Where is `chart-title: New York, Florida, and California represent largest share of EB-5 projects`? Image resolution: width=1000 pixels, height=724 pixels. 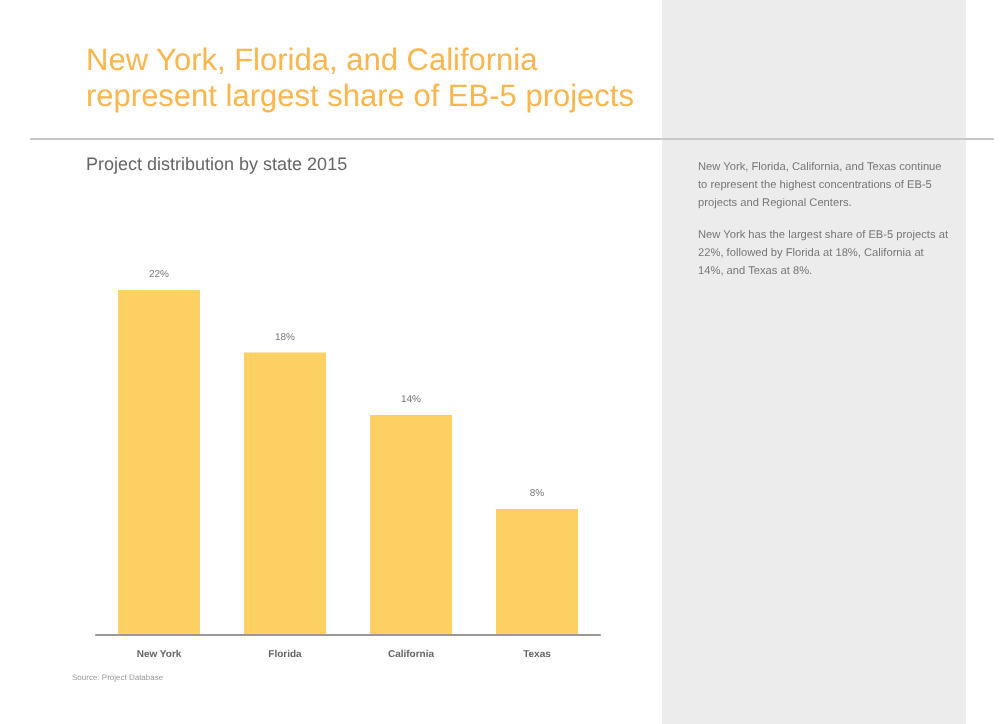 chart-title: New York, Florida, and California represent largest share of EB-5 projects is located at coordinates (361, 80).